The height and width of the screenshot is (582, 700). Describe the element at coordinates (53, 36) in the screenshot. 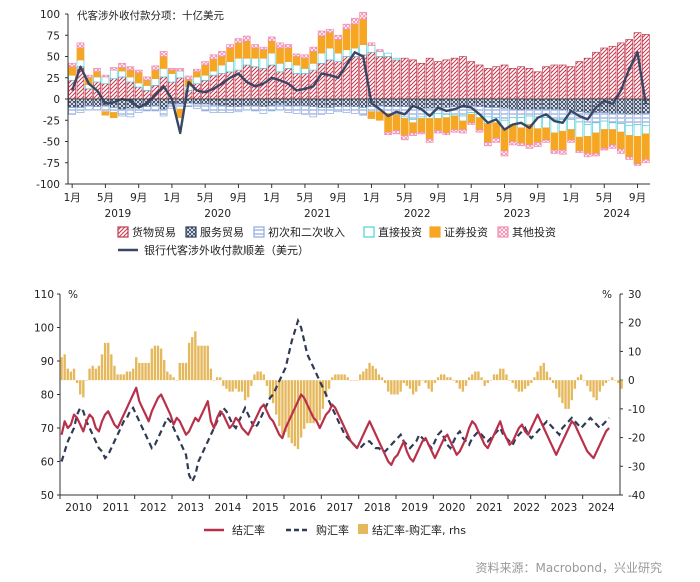

I see `chart1-ytick: 75` at that location.